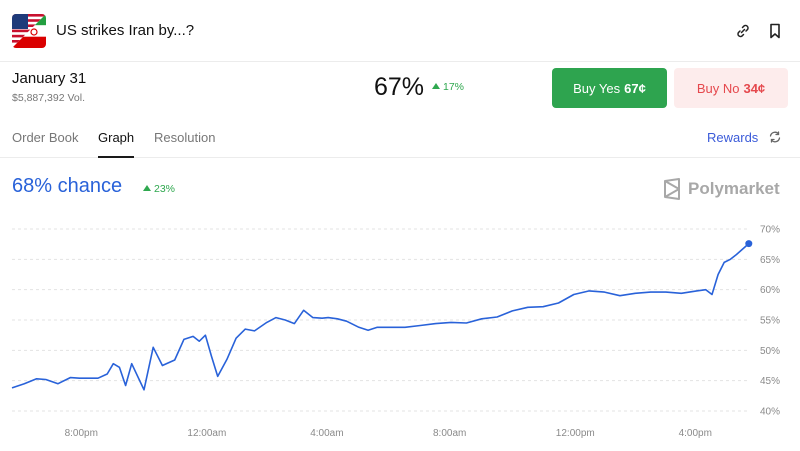  Describe the element at coordinates (776, 138) in the screenshot. I see `refresh-icon` at that location.